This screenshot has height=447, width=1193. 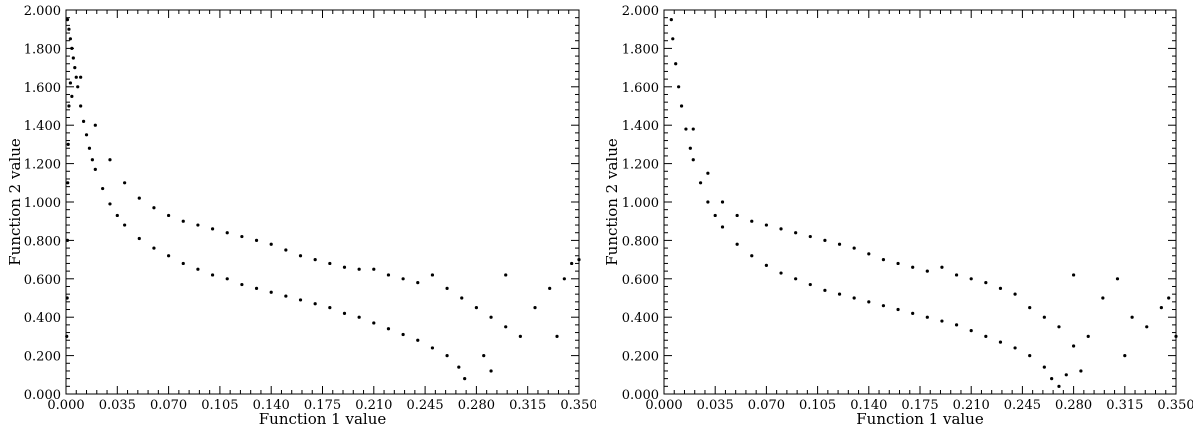 What do you see at coordinates (42, 395) in the screenshot?
I see `y-tick-label: 0.000` at bounding box center [42, 395].